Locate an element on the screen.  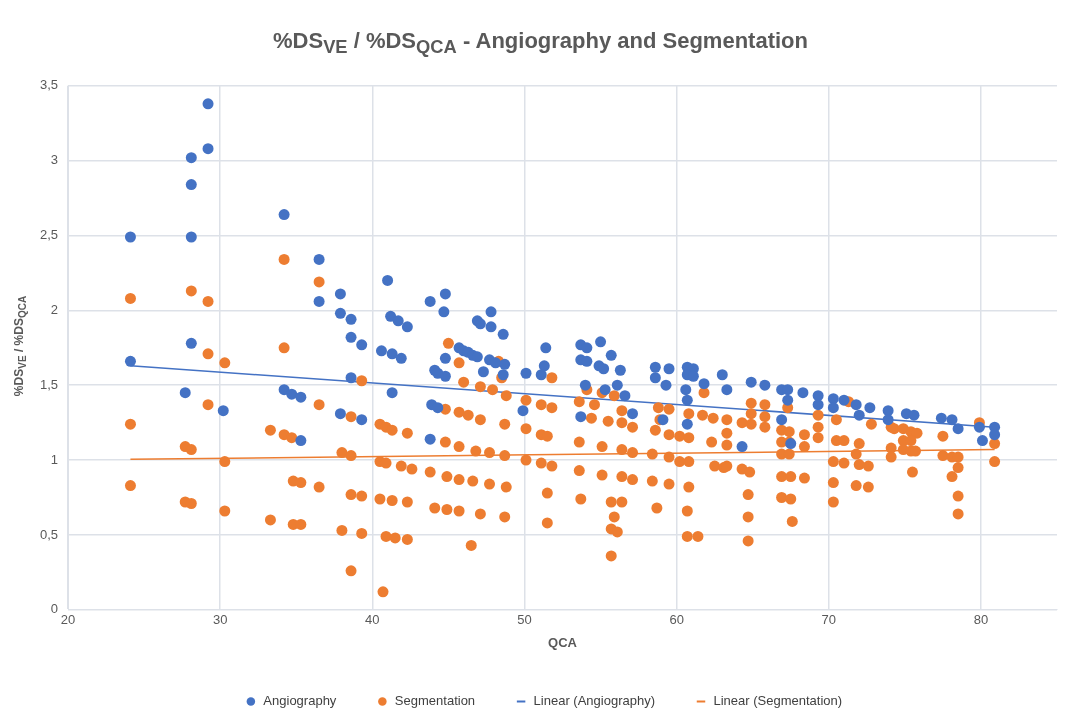
x-axis-title: QCA is located at coordinates (563, 642).